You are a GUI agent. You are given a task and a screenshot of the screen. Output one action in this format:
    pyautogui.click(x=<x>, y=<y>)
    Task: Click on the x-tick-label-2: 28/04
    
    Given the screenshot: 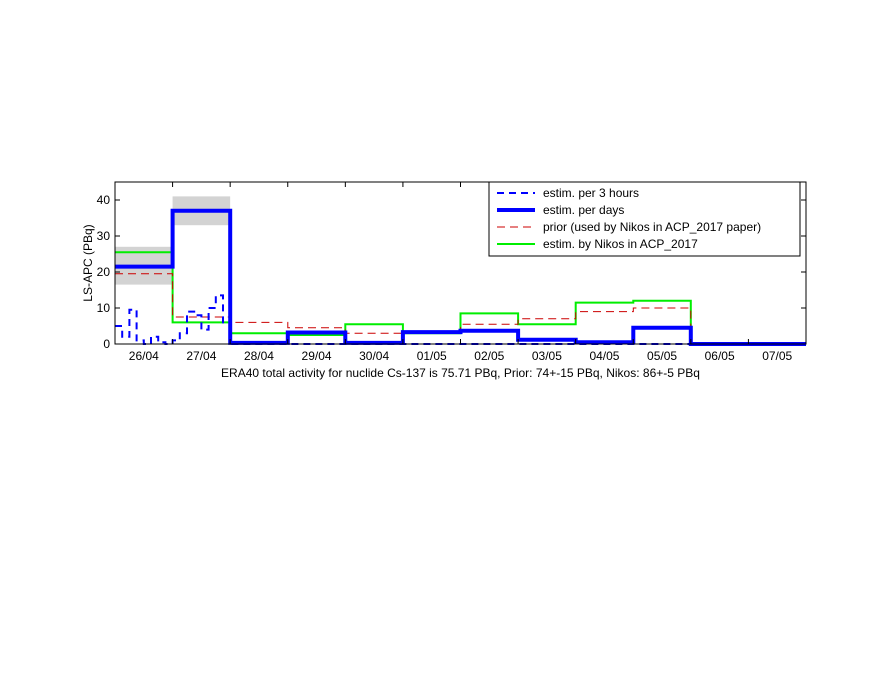 What is the action you would take?
    pyautogui.click(x=259, y=356)
    